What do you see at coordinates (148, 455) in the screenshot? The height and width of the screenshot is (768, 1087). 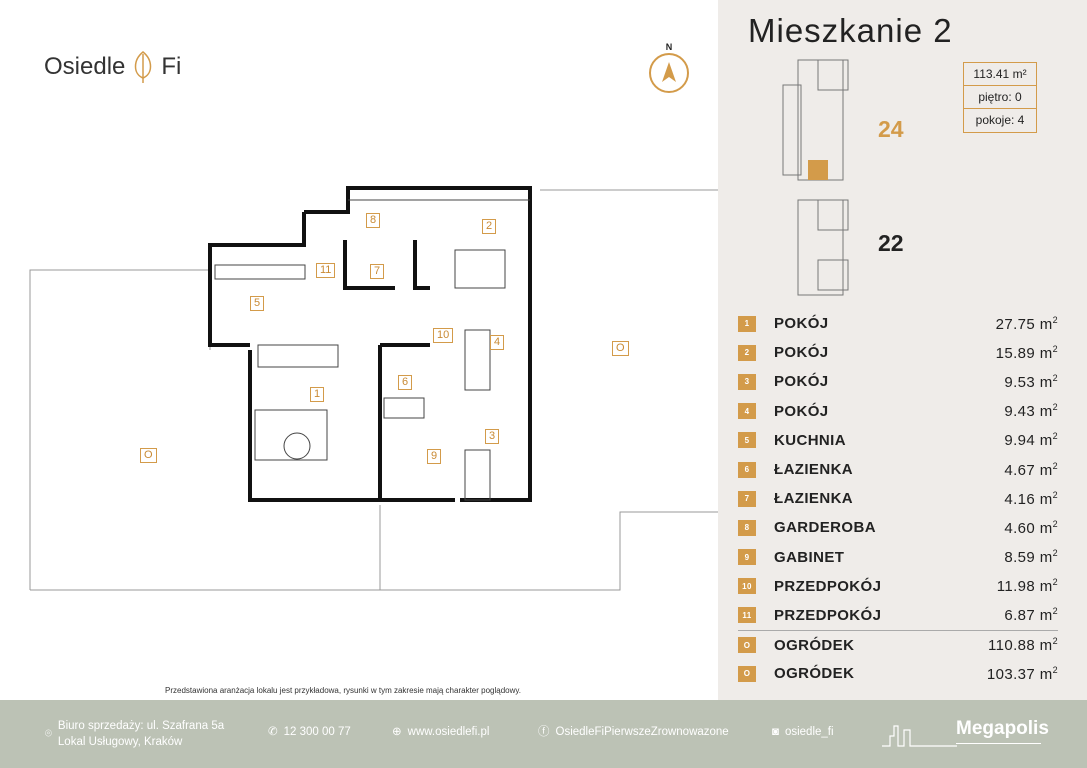 I see `plan-label-garden-1: O` at bounding box center [148, 455].